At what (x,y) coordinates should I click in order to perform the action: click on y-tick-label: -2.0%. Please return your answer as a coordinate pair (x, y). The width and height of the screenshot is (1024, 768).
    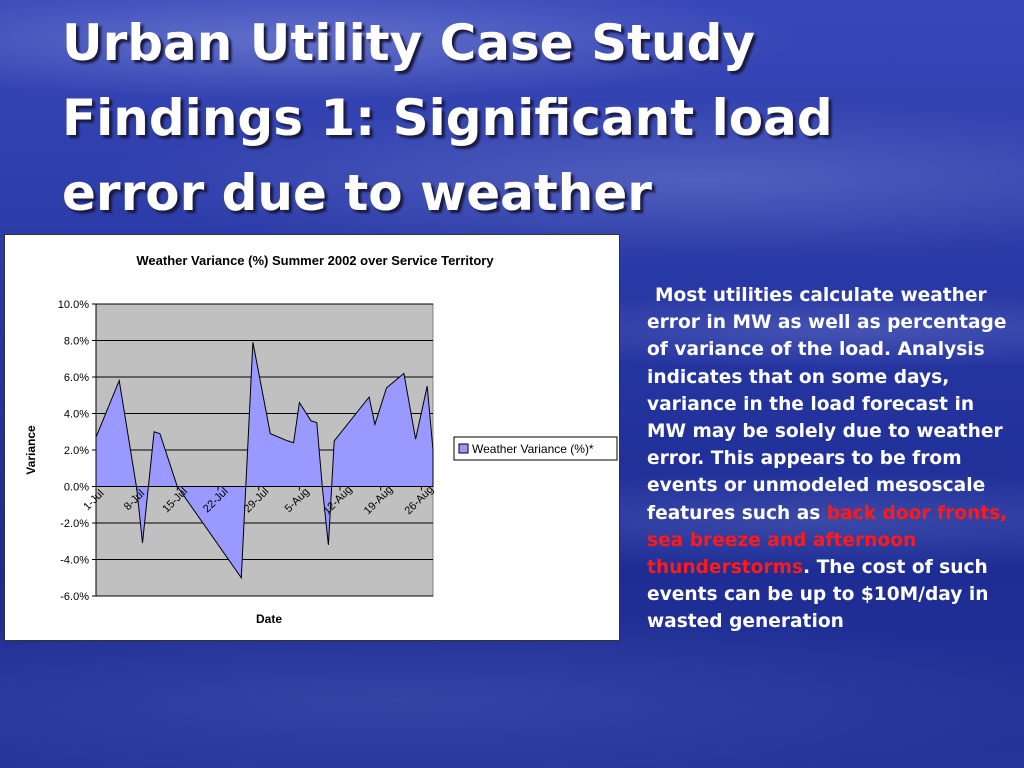
    Looking at the image, I should click on (74, 524).